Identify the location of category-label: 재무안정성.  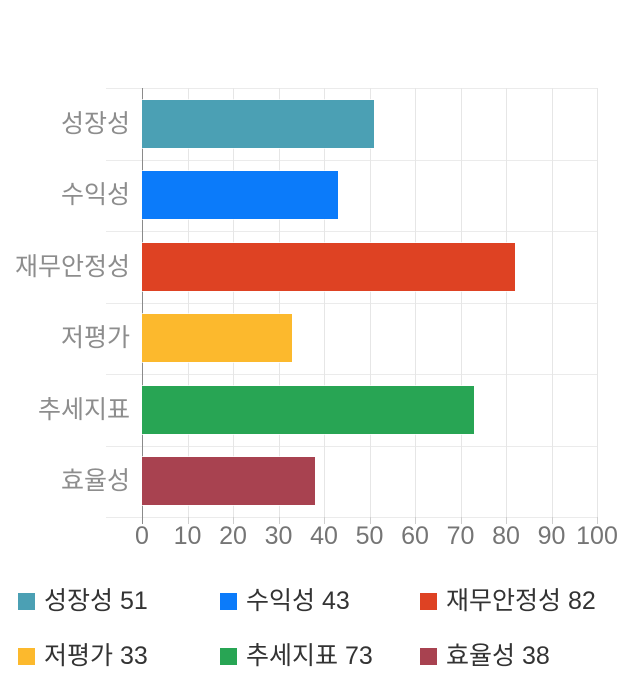
(72, 266).